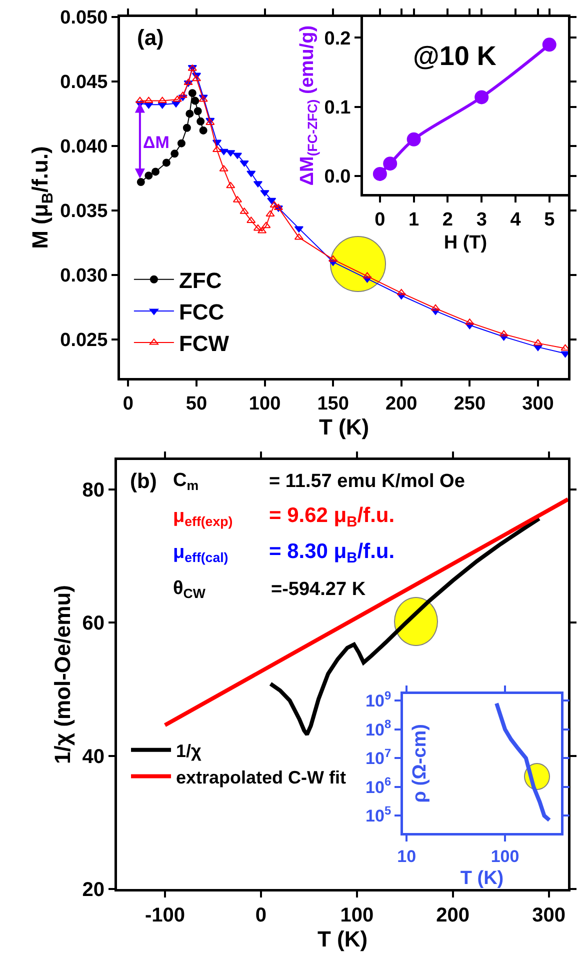  I want to click on x-tick-label: 2, so click(447, 219).